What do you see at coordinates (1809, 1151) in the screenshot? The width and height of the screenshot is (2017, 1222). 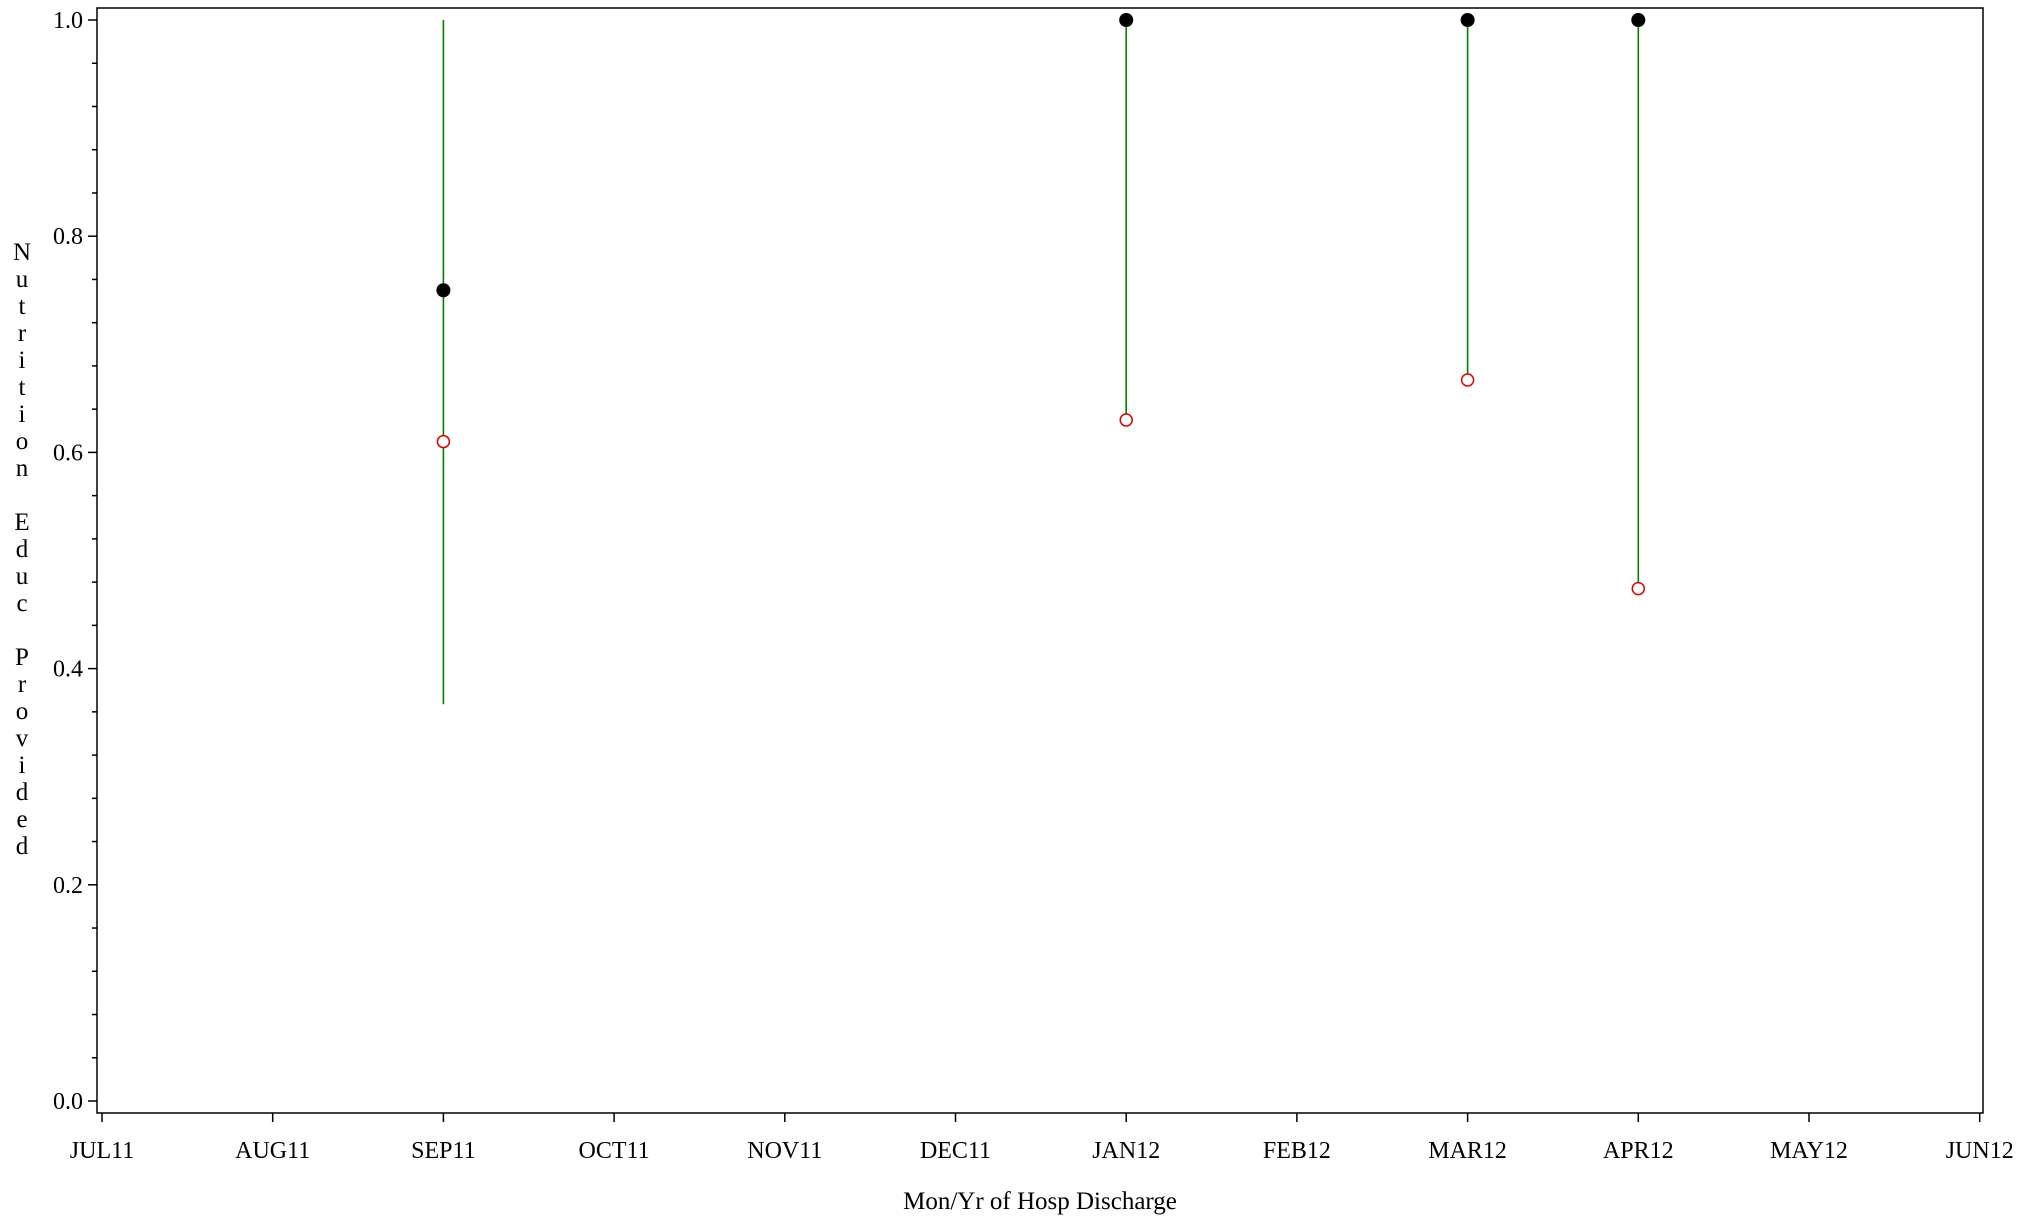 I see `x-tick-label: MAY12` at bounding box center [1809, 1151].